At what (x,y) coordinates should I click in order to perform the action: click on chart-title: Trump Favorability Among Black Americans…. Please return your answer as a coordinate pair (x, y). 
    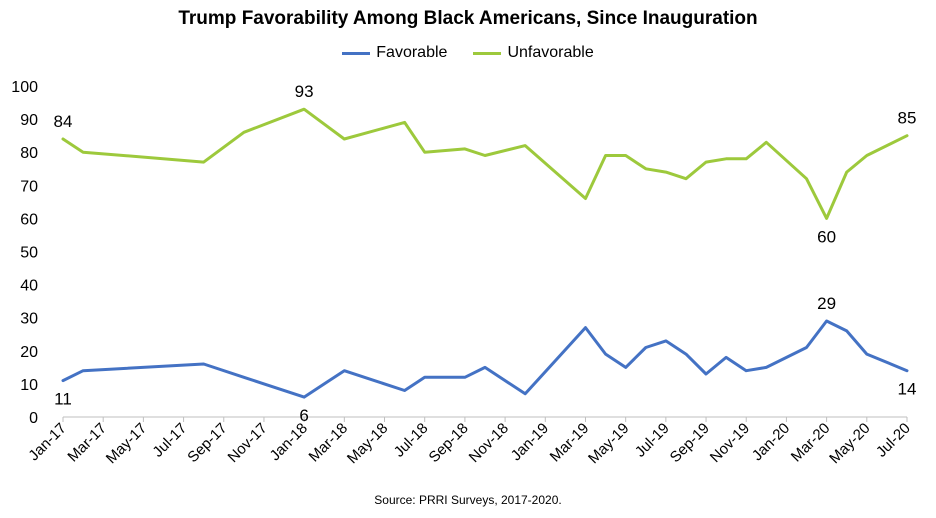
    Looking at the image, I should click on (468, 18).